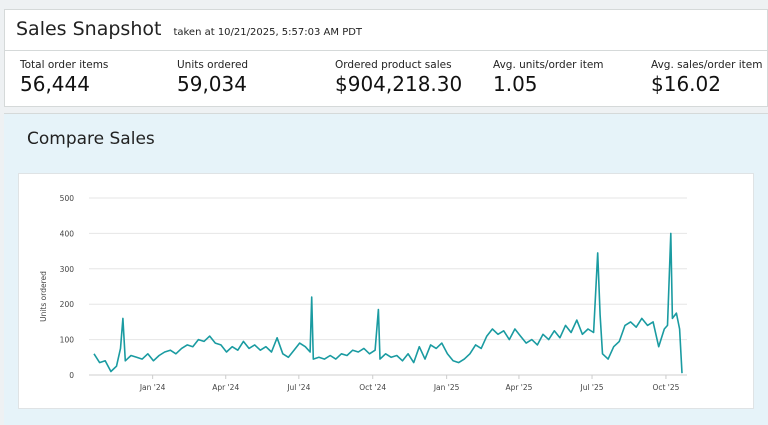 Image resolution: width=768 pixels, height=425 pixels. What do you see at coordinates (686, 84) in the screenshot?
I see `metric-value: $16.02` at bounding box center [686, 84].